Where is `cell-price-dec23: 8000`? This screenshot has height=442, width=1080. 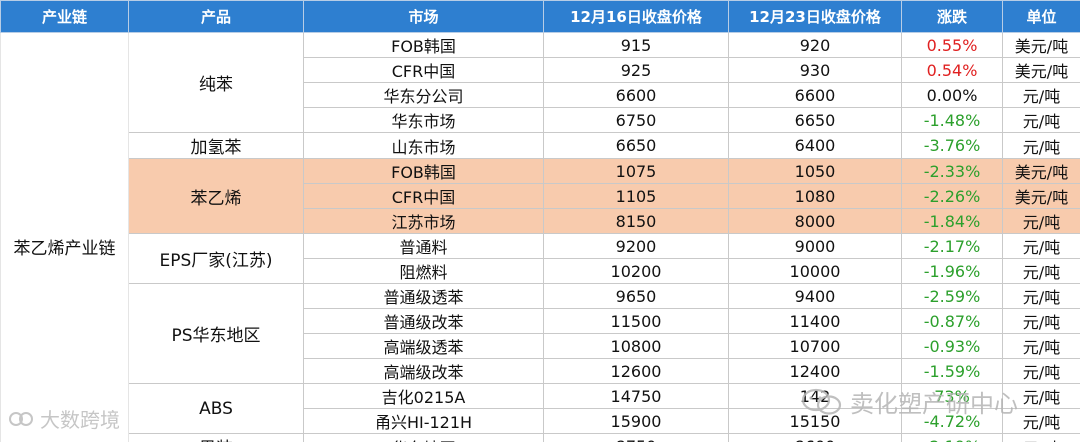
cell-price-dec23: 8000 is located at coordinates (815, 221).